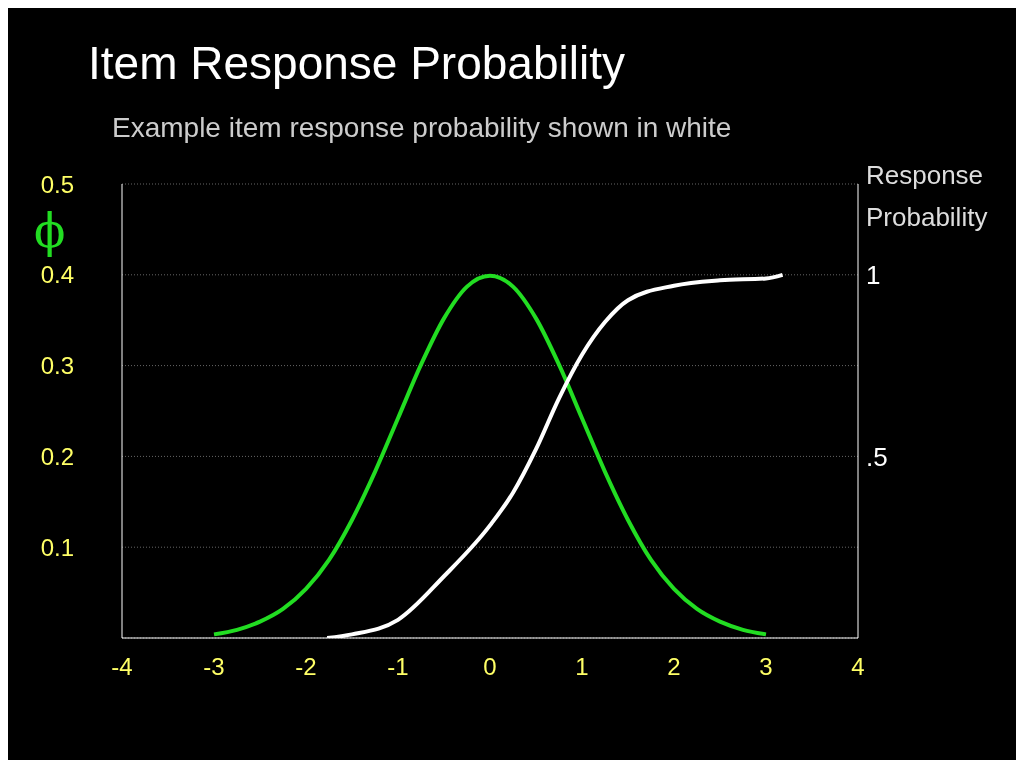 The width and height of the screenshot is (1024, 768). What do you see at coordinates (50, 231) in the screenshot?
I see `y-axis-title: ϕ` at bounding box center [50, 231].